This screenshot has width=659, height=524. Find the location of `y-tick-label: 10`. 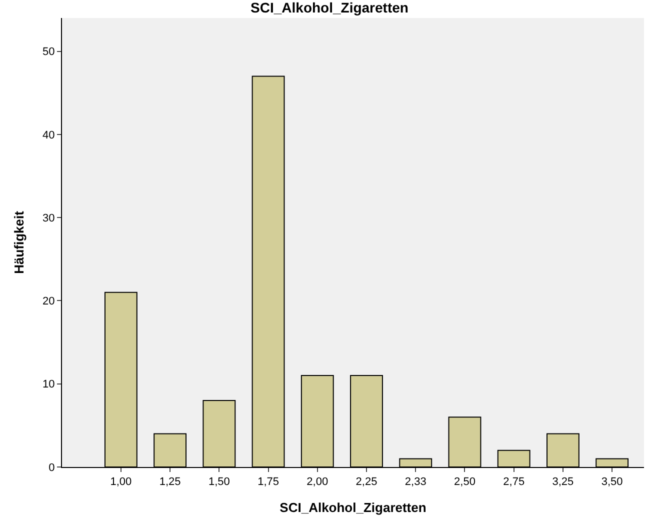

y-tick-label: 10 is located at coordinates (48, 384).